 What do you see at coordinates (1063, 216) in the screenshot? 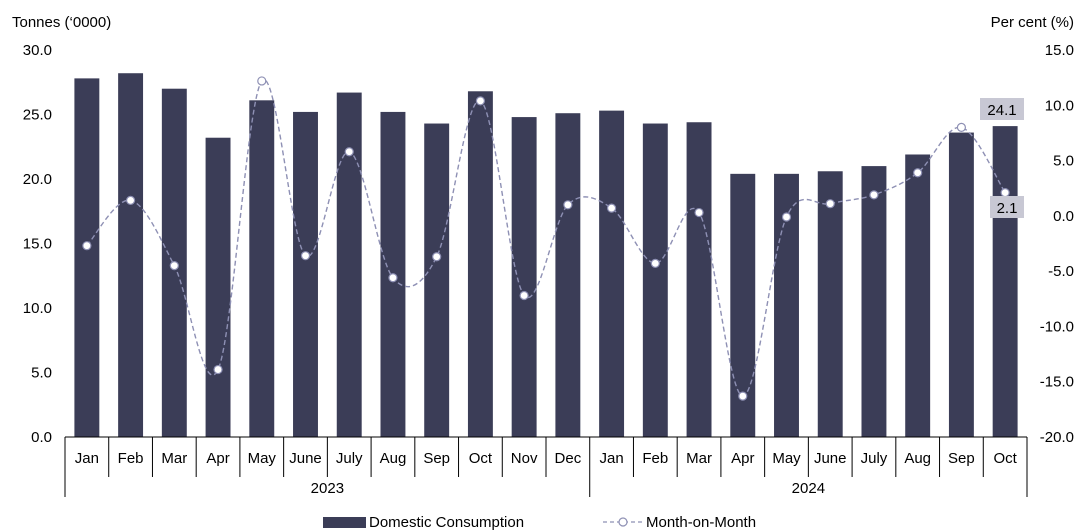
I see `y-right-tick-label: 0.0` at bounding box center [1063, 216].